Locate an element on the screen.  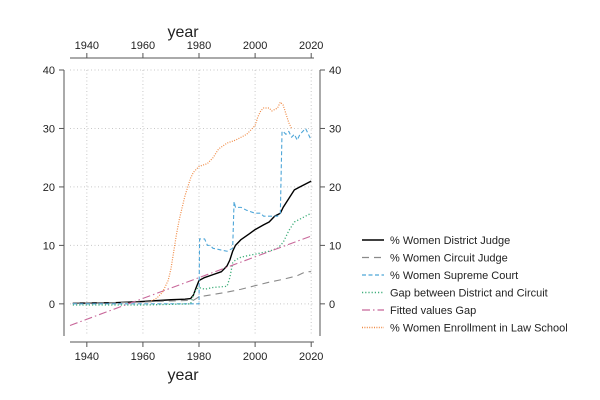
x-tick-label-top: 1940 is located at coordinates (87, 46).